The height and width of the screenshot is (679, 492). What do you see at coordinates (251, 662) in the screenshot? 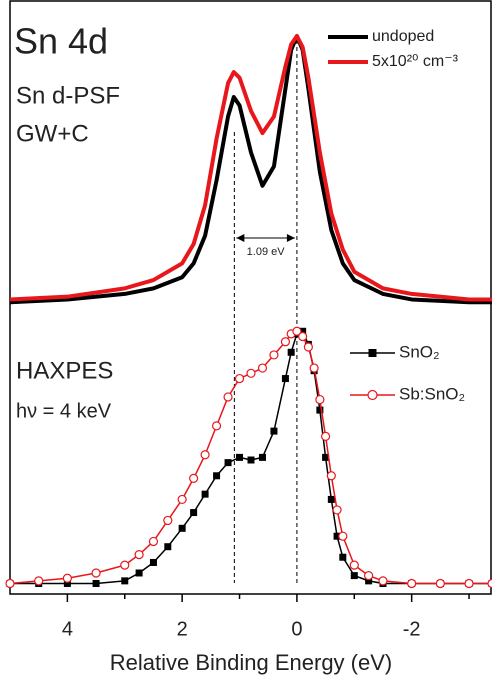
I see `x-axis-label: Relative Binding Energy (eV)` at bounding box center [251, 662].